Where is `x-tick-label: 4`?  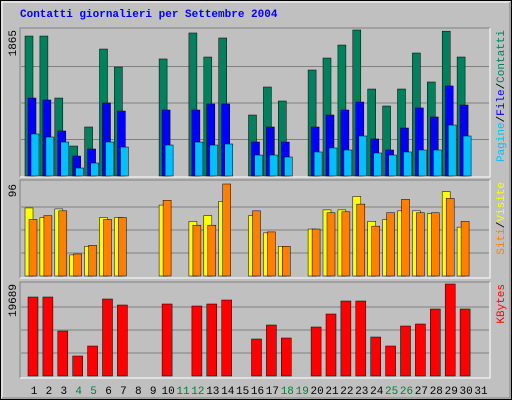 x-tick-label: 4 is located at coordinates (78, 392).